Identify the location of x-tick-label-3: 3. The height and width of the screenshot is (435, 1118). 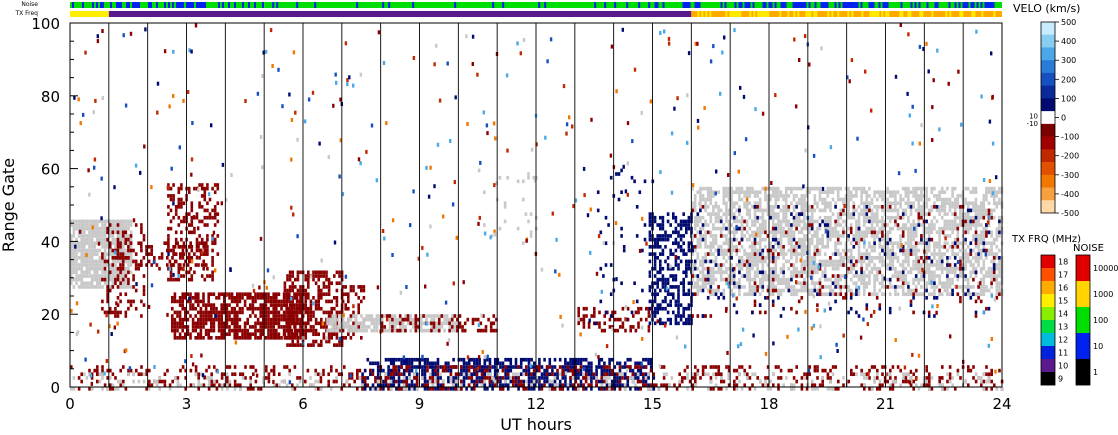
(187, 404).